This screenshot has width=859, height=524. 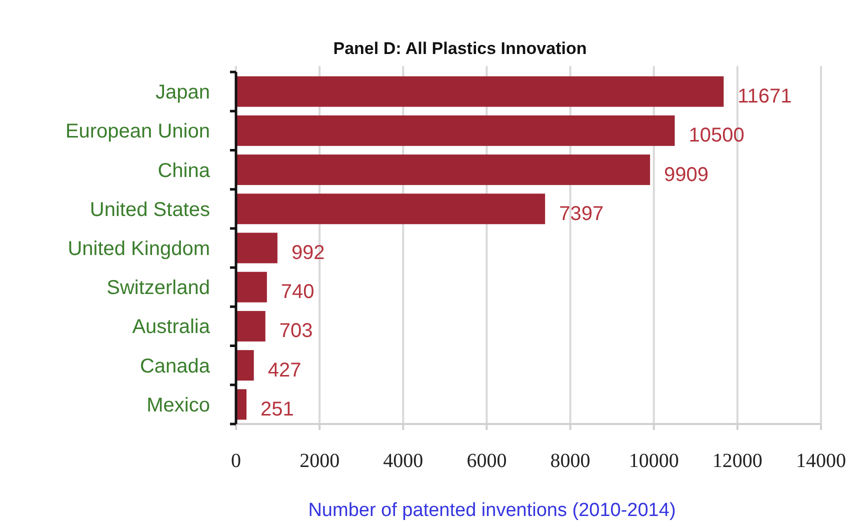 What do you see at coordinates (285, 370) in the screenshot?
I see `data-label: 427` at bounding box center [285, 370].